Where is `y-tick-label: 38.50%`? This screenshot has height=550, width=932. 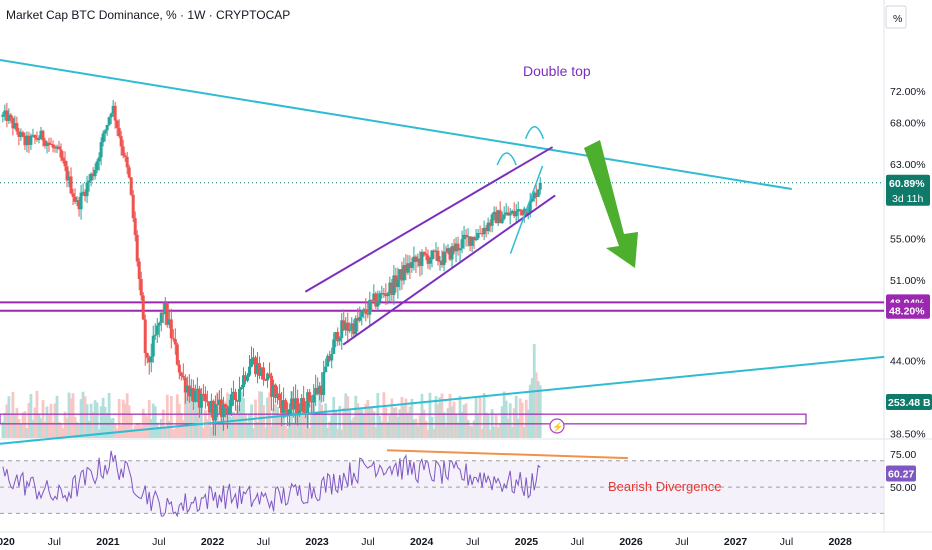
y-tick-label: 38.50% is located at coordinates (908, 435).